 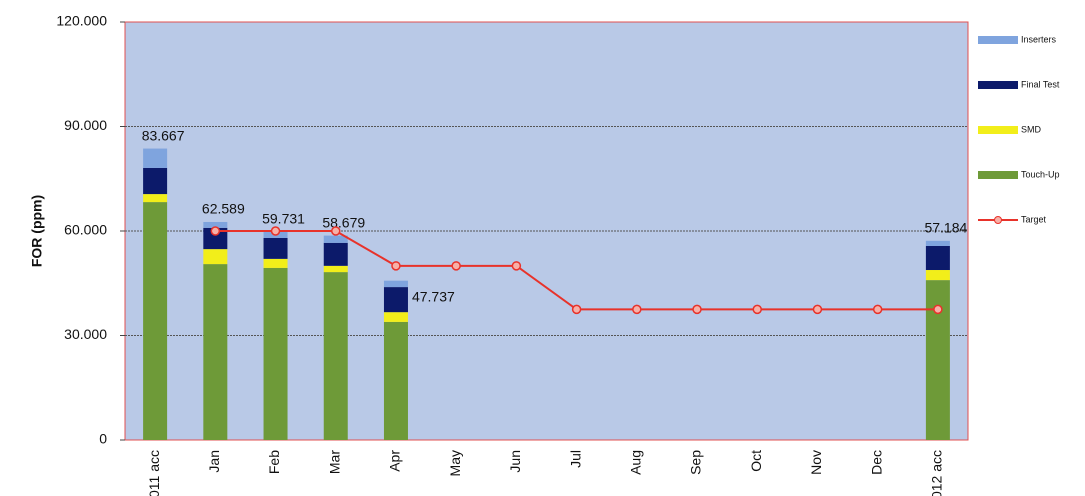 What do you see at coordinates (214, 461) in the screenshot?
I see `x-tick-label: Jan` at bounding box center [214, 461].